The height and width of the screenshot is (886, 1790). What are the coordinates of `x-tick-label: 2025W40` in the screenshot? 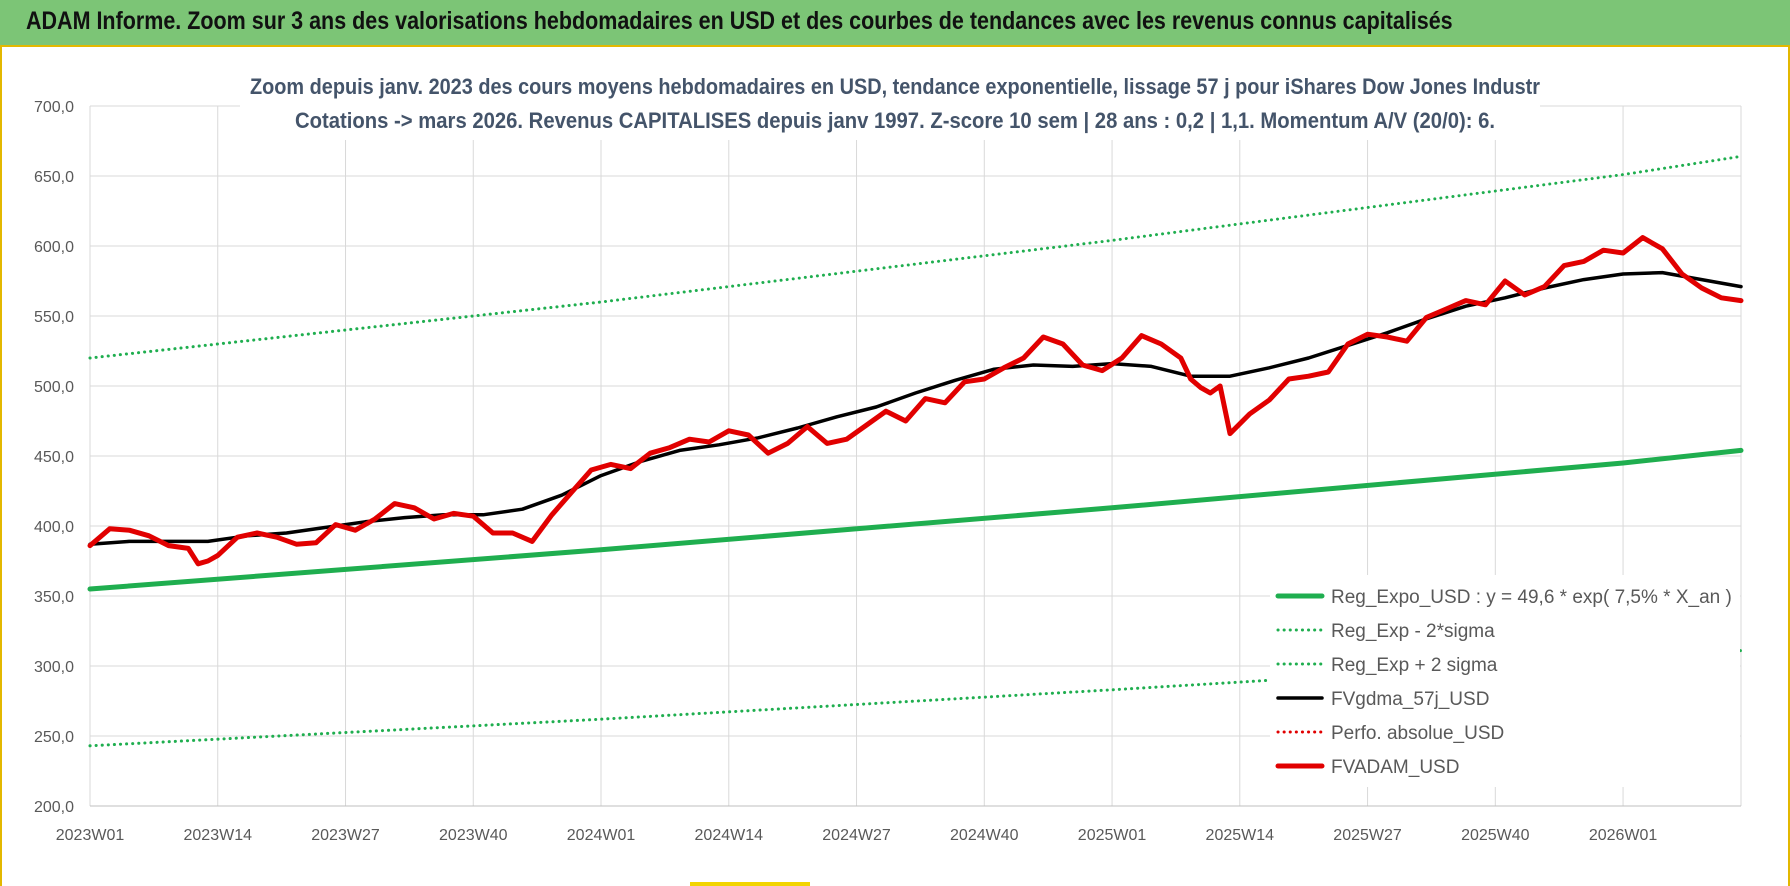 It's located at (1495, 835).